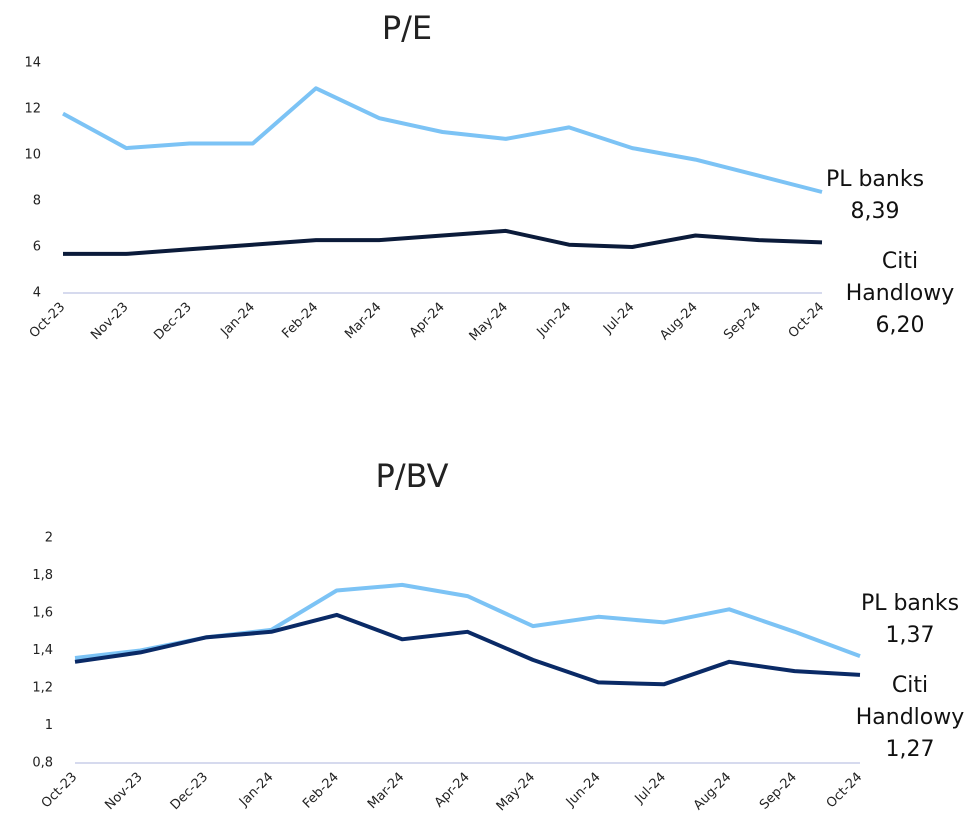  What do you see at coordinates (42, 650) in the screenshot?
I see `y-tick-label: 1,4` at bounding box center [42, 650].